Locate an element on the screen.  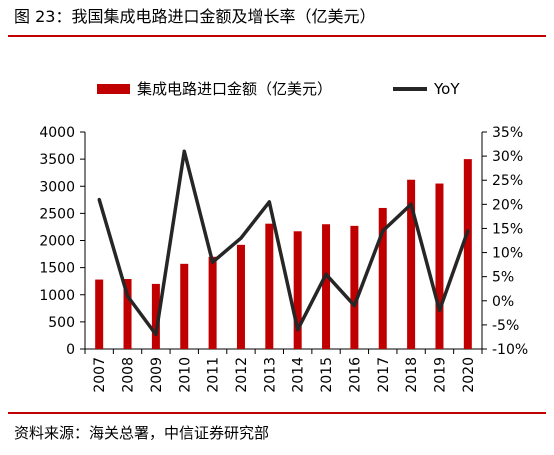
x-tick-label: 2017 is located at coordinates (384, 375).